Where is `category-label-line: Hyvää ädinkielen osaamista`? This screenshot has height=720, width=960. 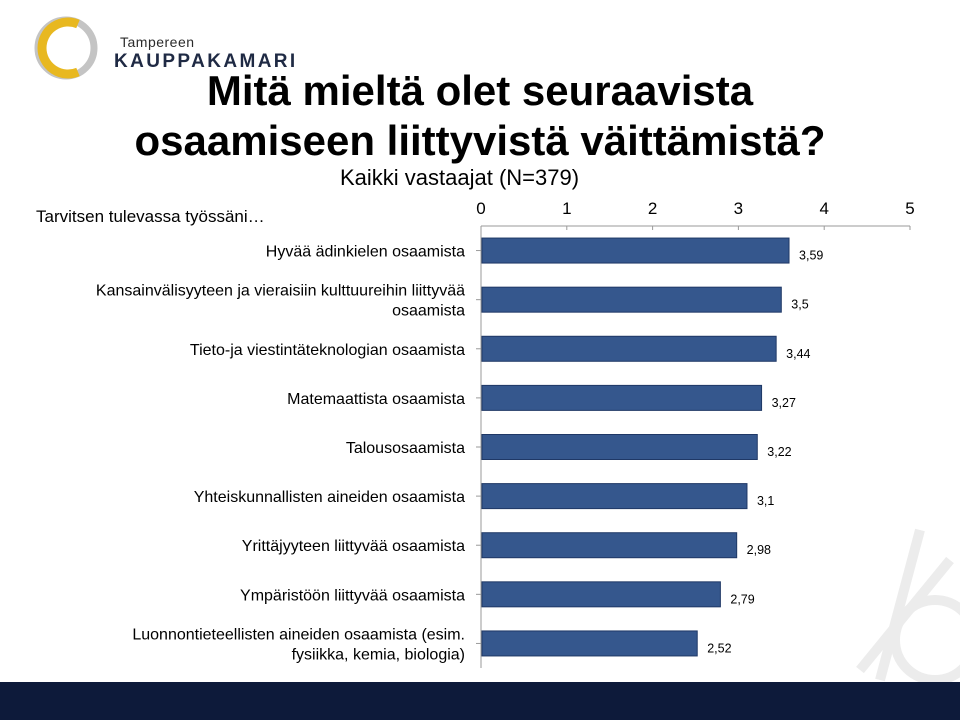 category-label-line: Hyvää ädinkielen osaamista is located at coordinates (365, 252).